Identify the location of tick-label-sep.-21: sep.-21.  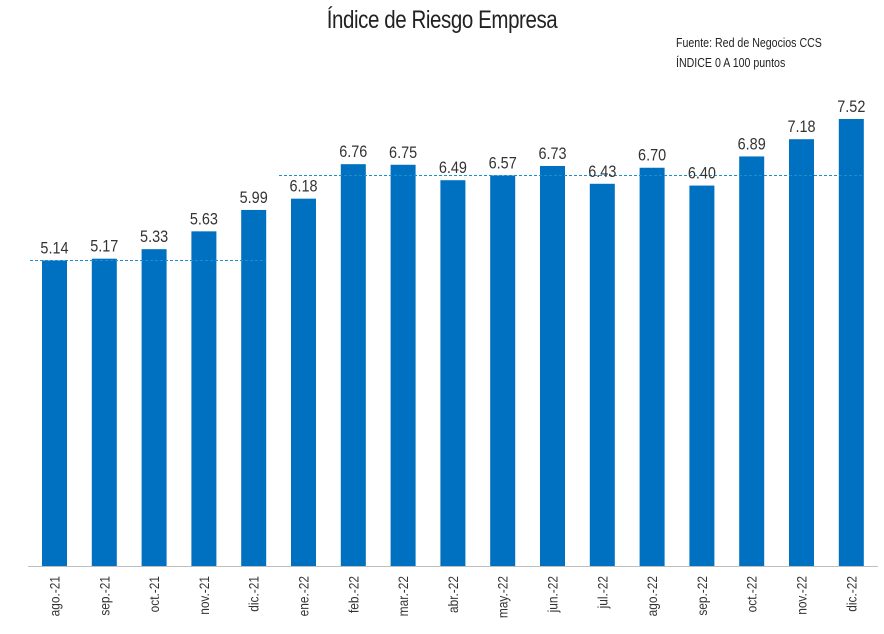
(104, 596).